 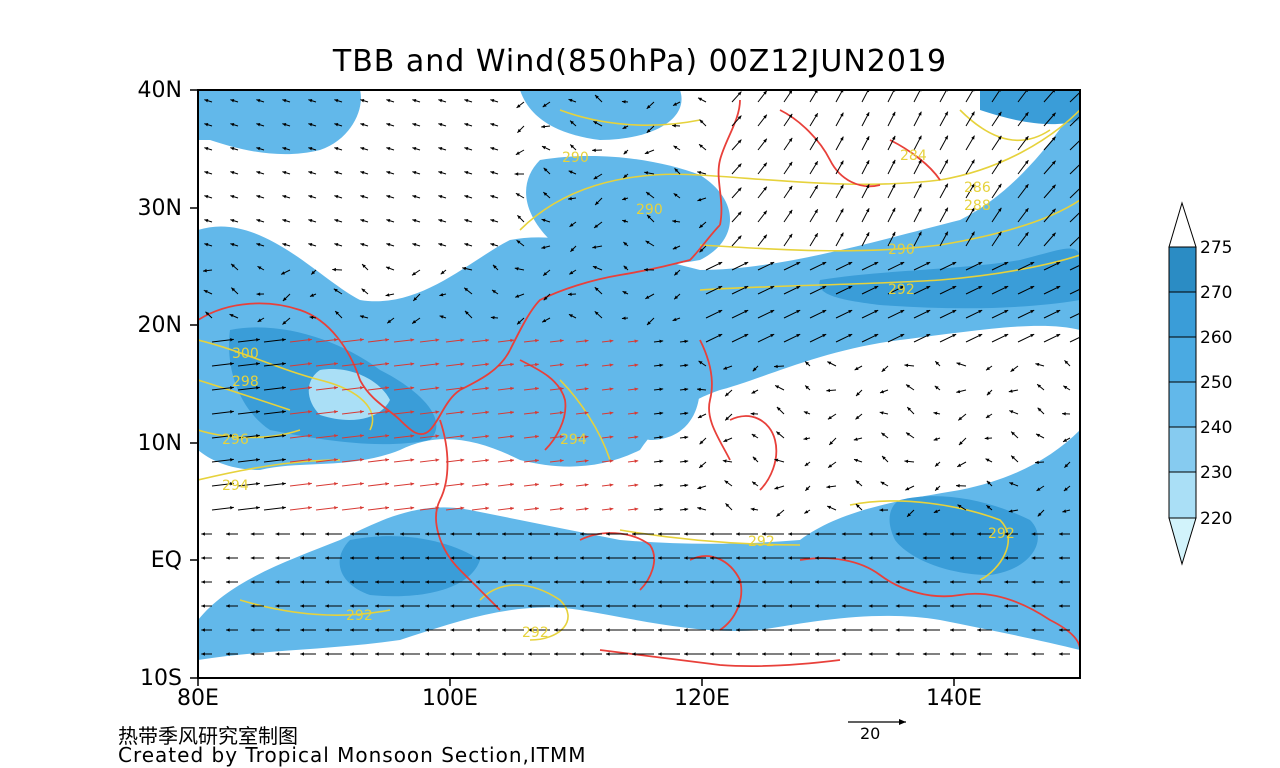 I want to click on colorbar-label-240: 240, so click(x=1216, y=428).